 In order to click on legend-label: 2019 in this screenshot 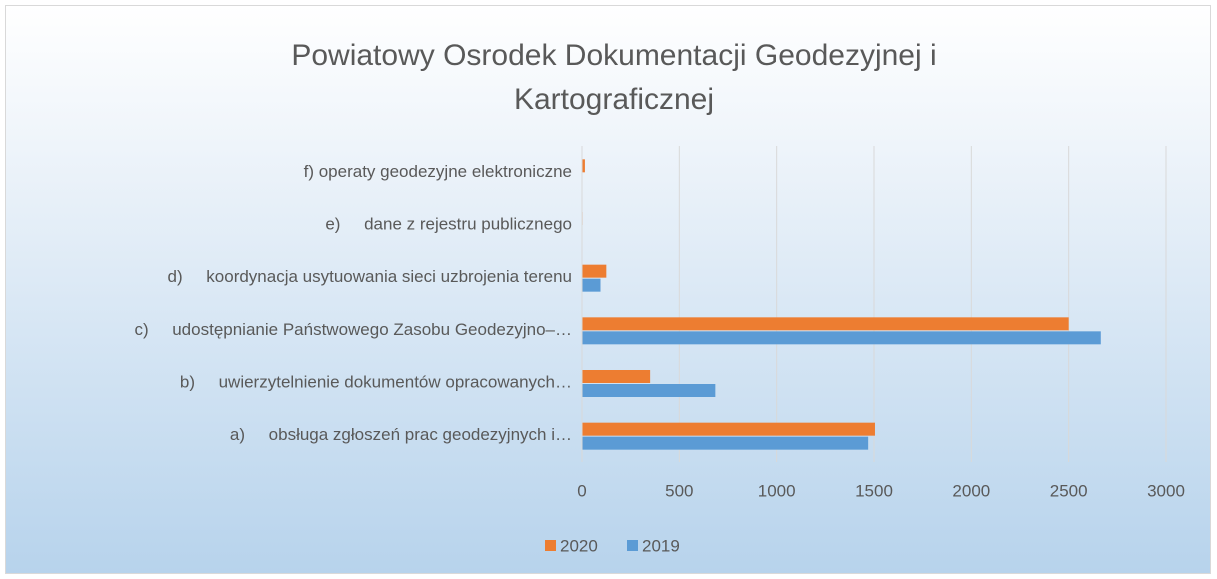, I will do `click(661, 545)`.